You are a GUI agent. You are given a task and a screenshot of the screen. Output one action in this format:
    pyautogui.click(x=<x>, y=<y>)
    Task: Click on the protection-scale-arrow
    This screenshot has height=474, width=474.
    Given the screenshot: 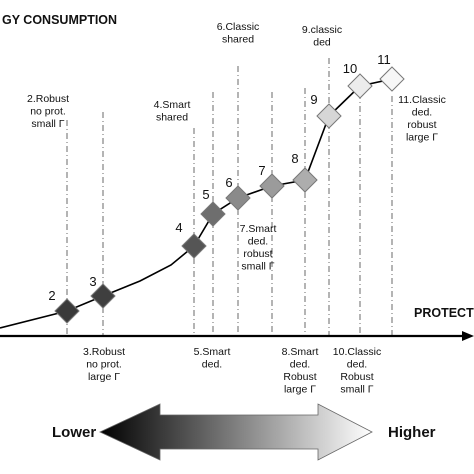 What is the action you would take?
    pyautogui.click(x=236, y=432)
    